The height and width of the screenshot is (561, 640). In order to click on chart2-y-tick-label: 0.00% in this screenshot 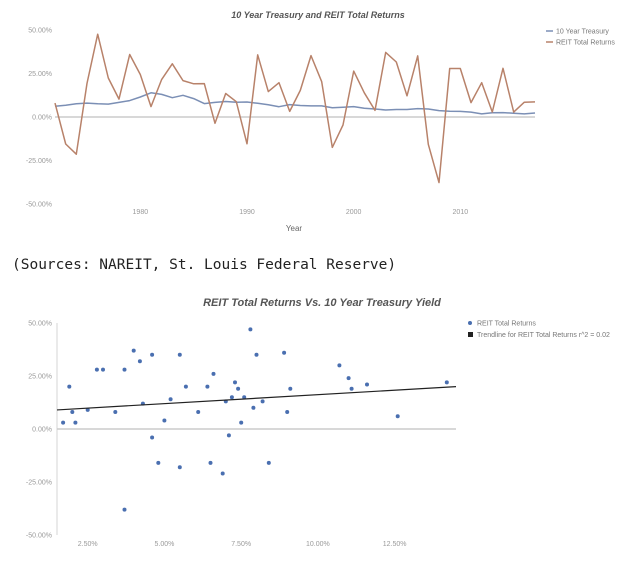, I will do `click(42, 430)`.